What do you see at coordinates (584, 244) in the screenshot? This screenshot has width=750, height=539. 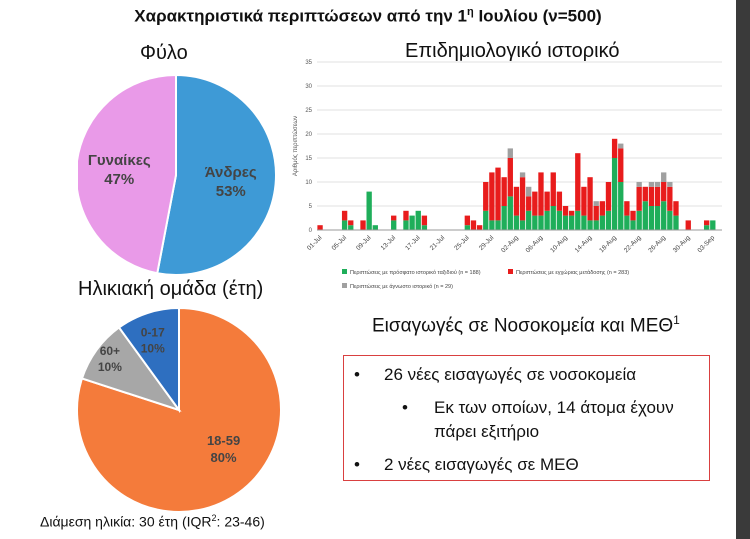 I see `x-tick-label: 14-Aug` at bounding box center [584, 244].